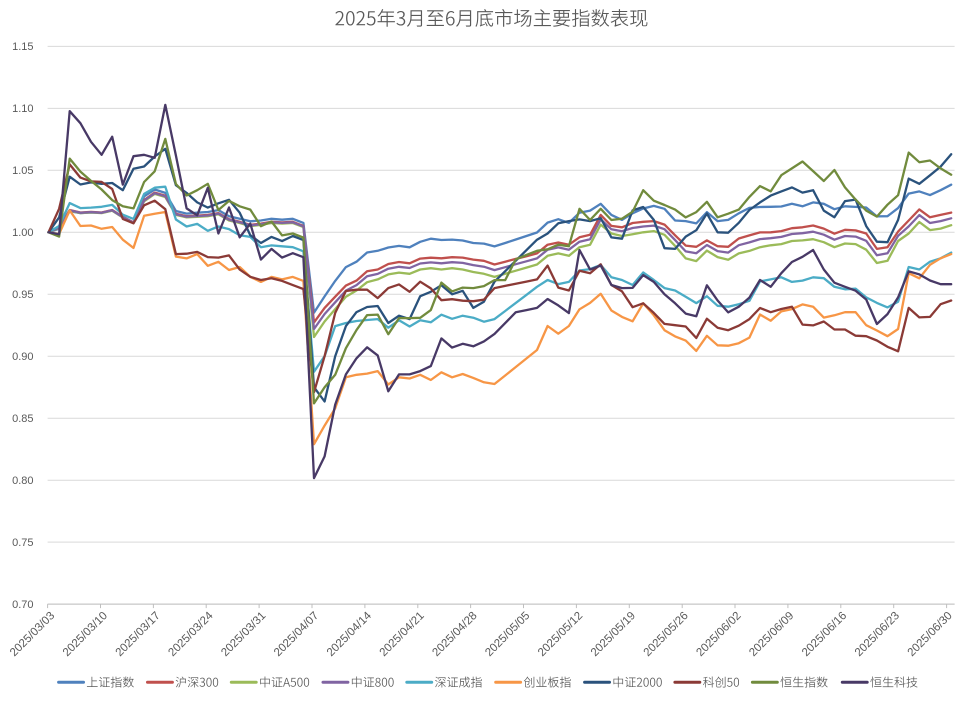  Describe the element at coordinates (22, 605) in the screenshot. I see `svg-text: 0.70` at that location.